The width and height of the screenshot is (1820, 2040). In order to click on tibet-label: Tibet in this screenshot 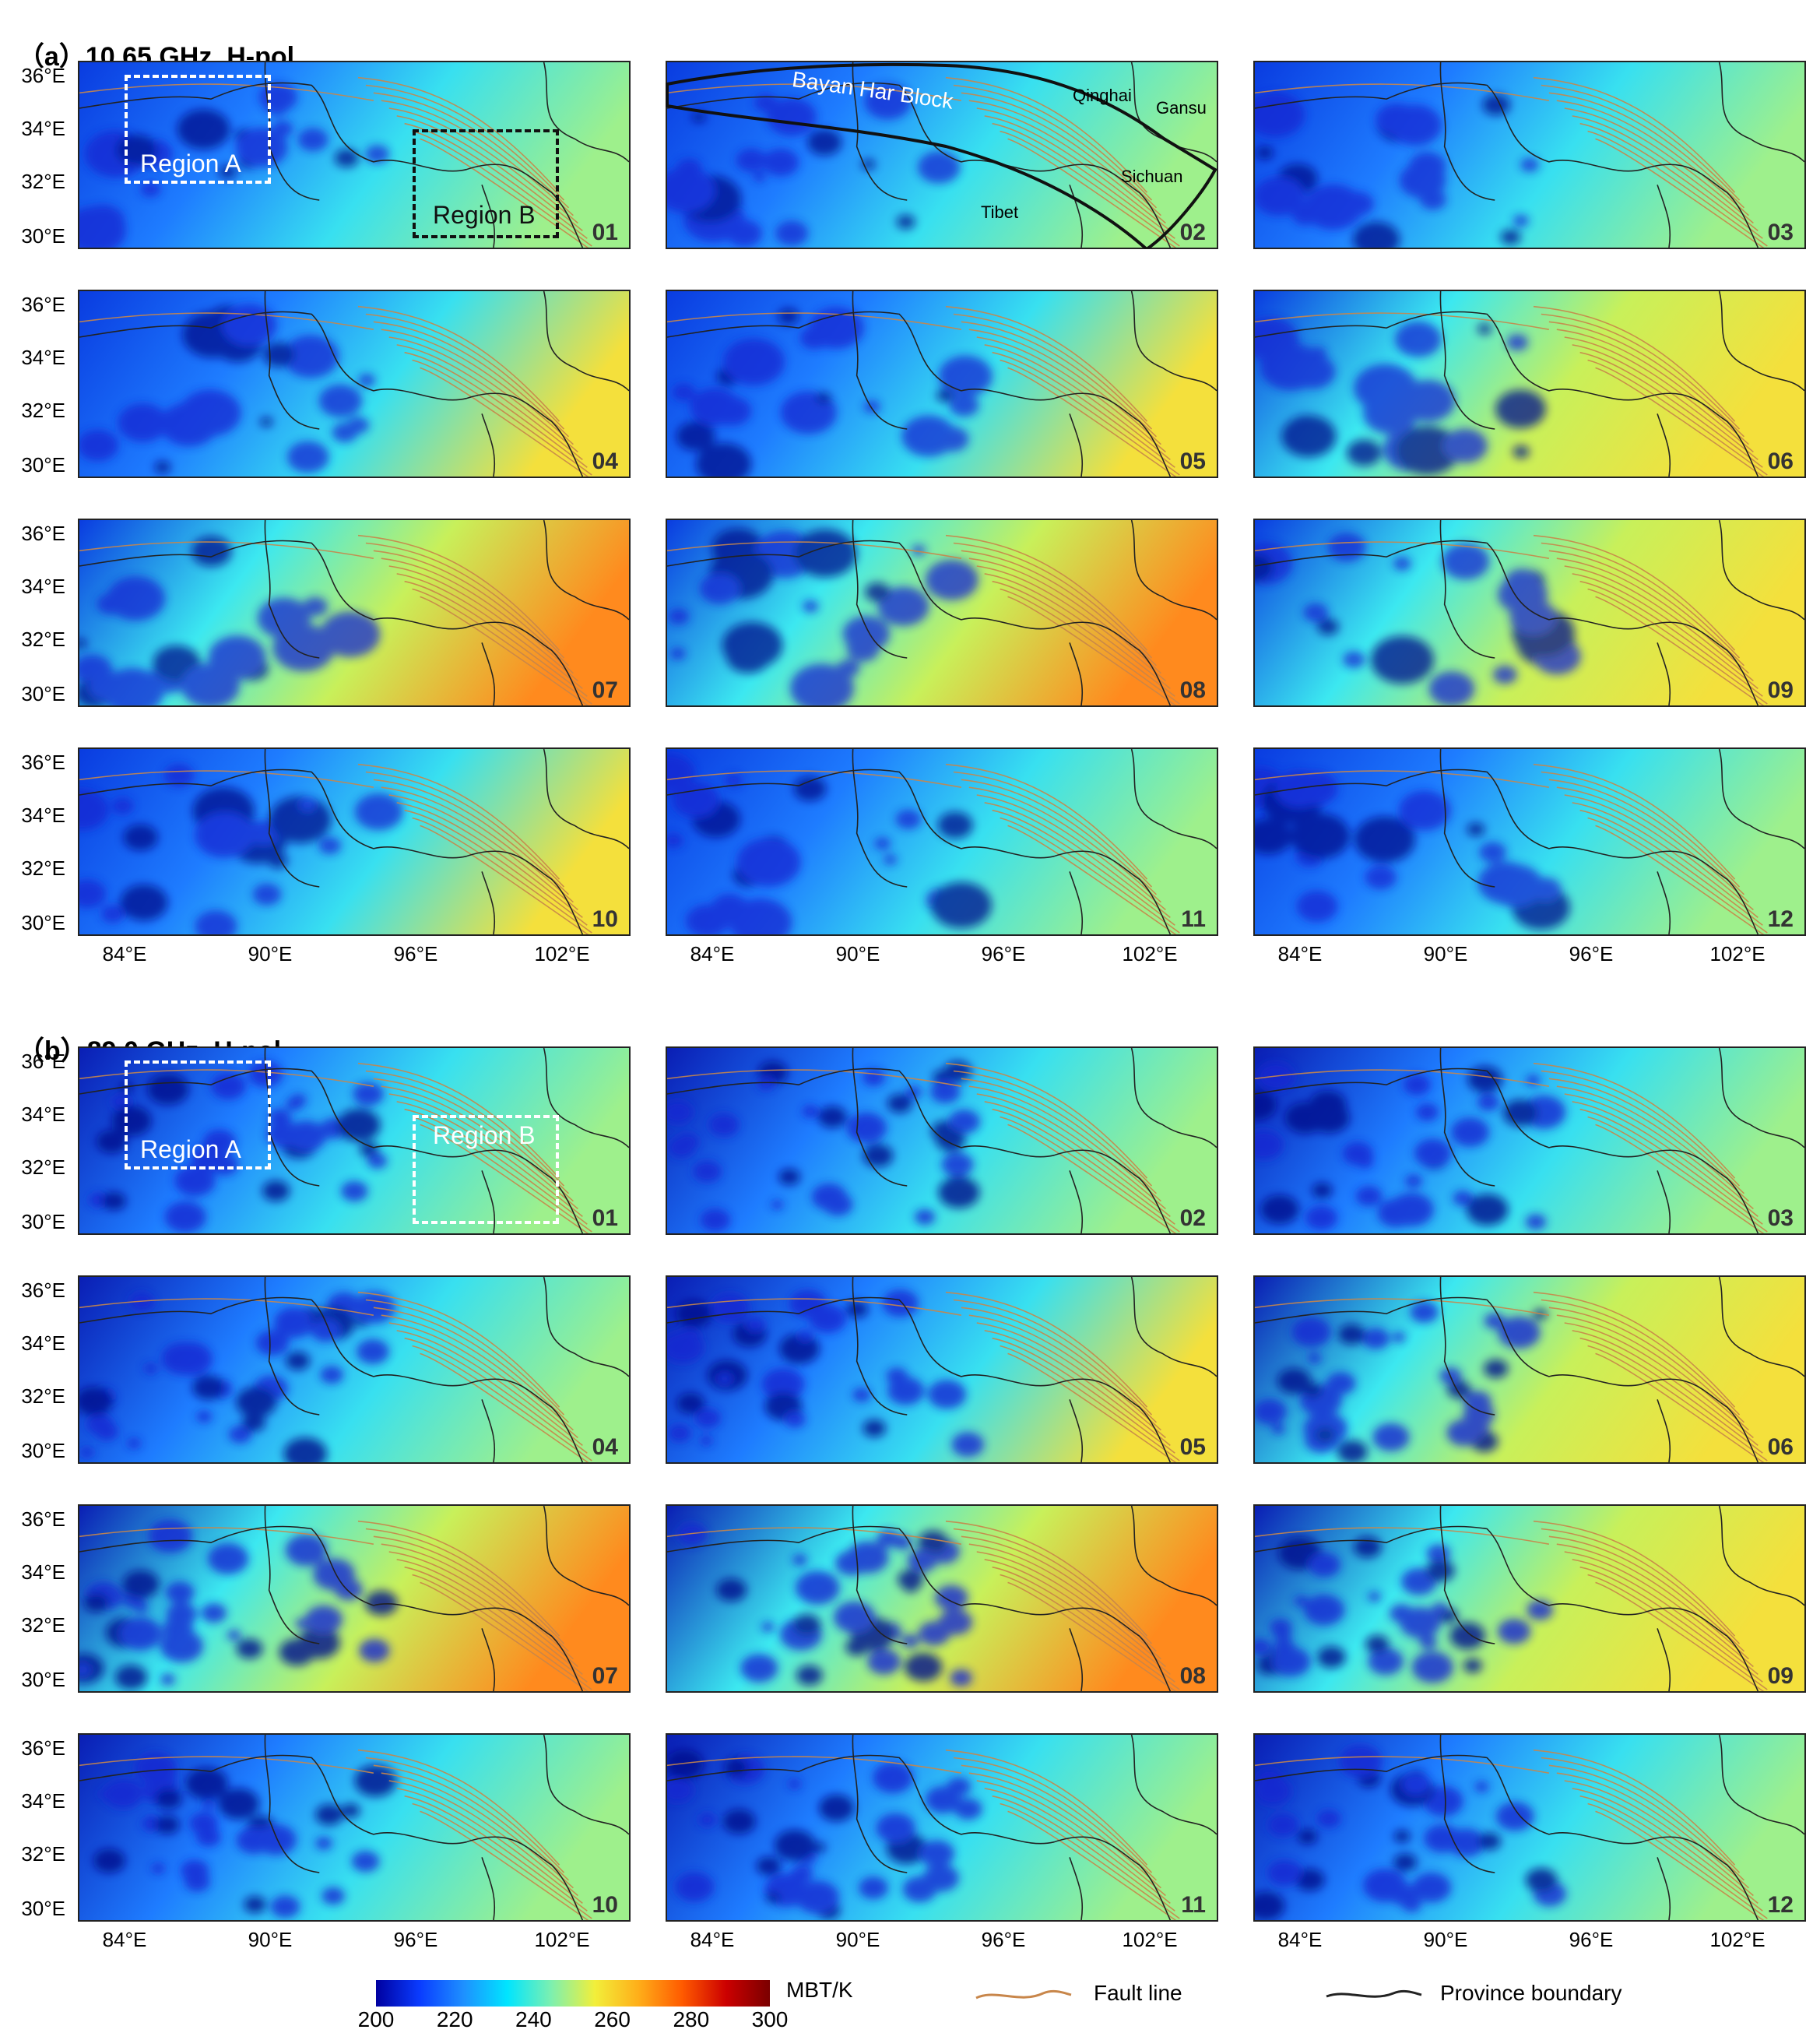, I will do `click(1000, 212)`.